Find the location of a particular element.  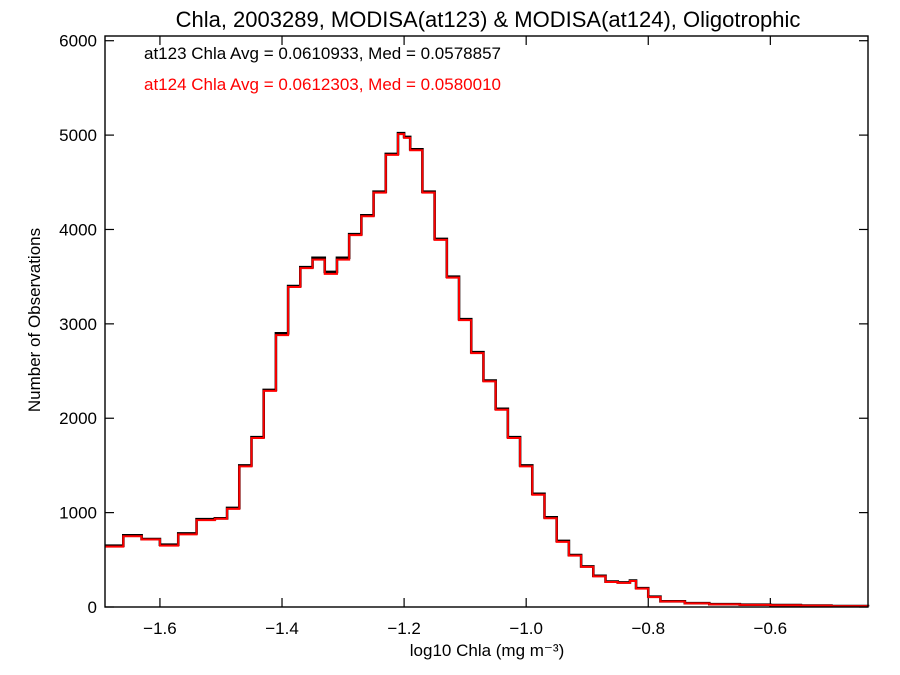

y-axis-label: Number of Observations is located at coordinates (34, 320).